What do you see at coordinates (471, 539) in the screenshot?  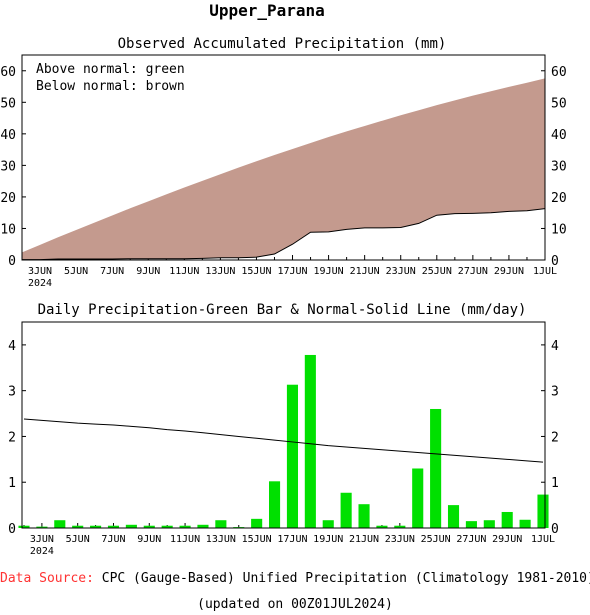 I see `daily-xtick-label: 27JUN` at bounding box center [471, 539].